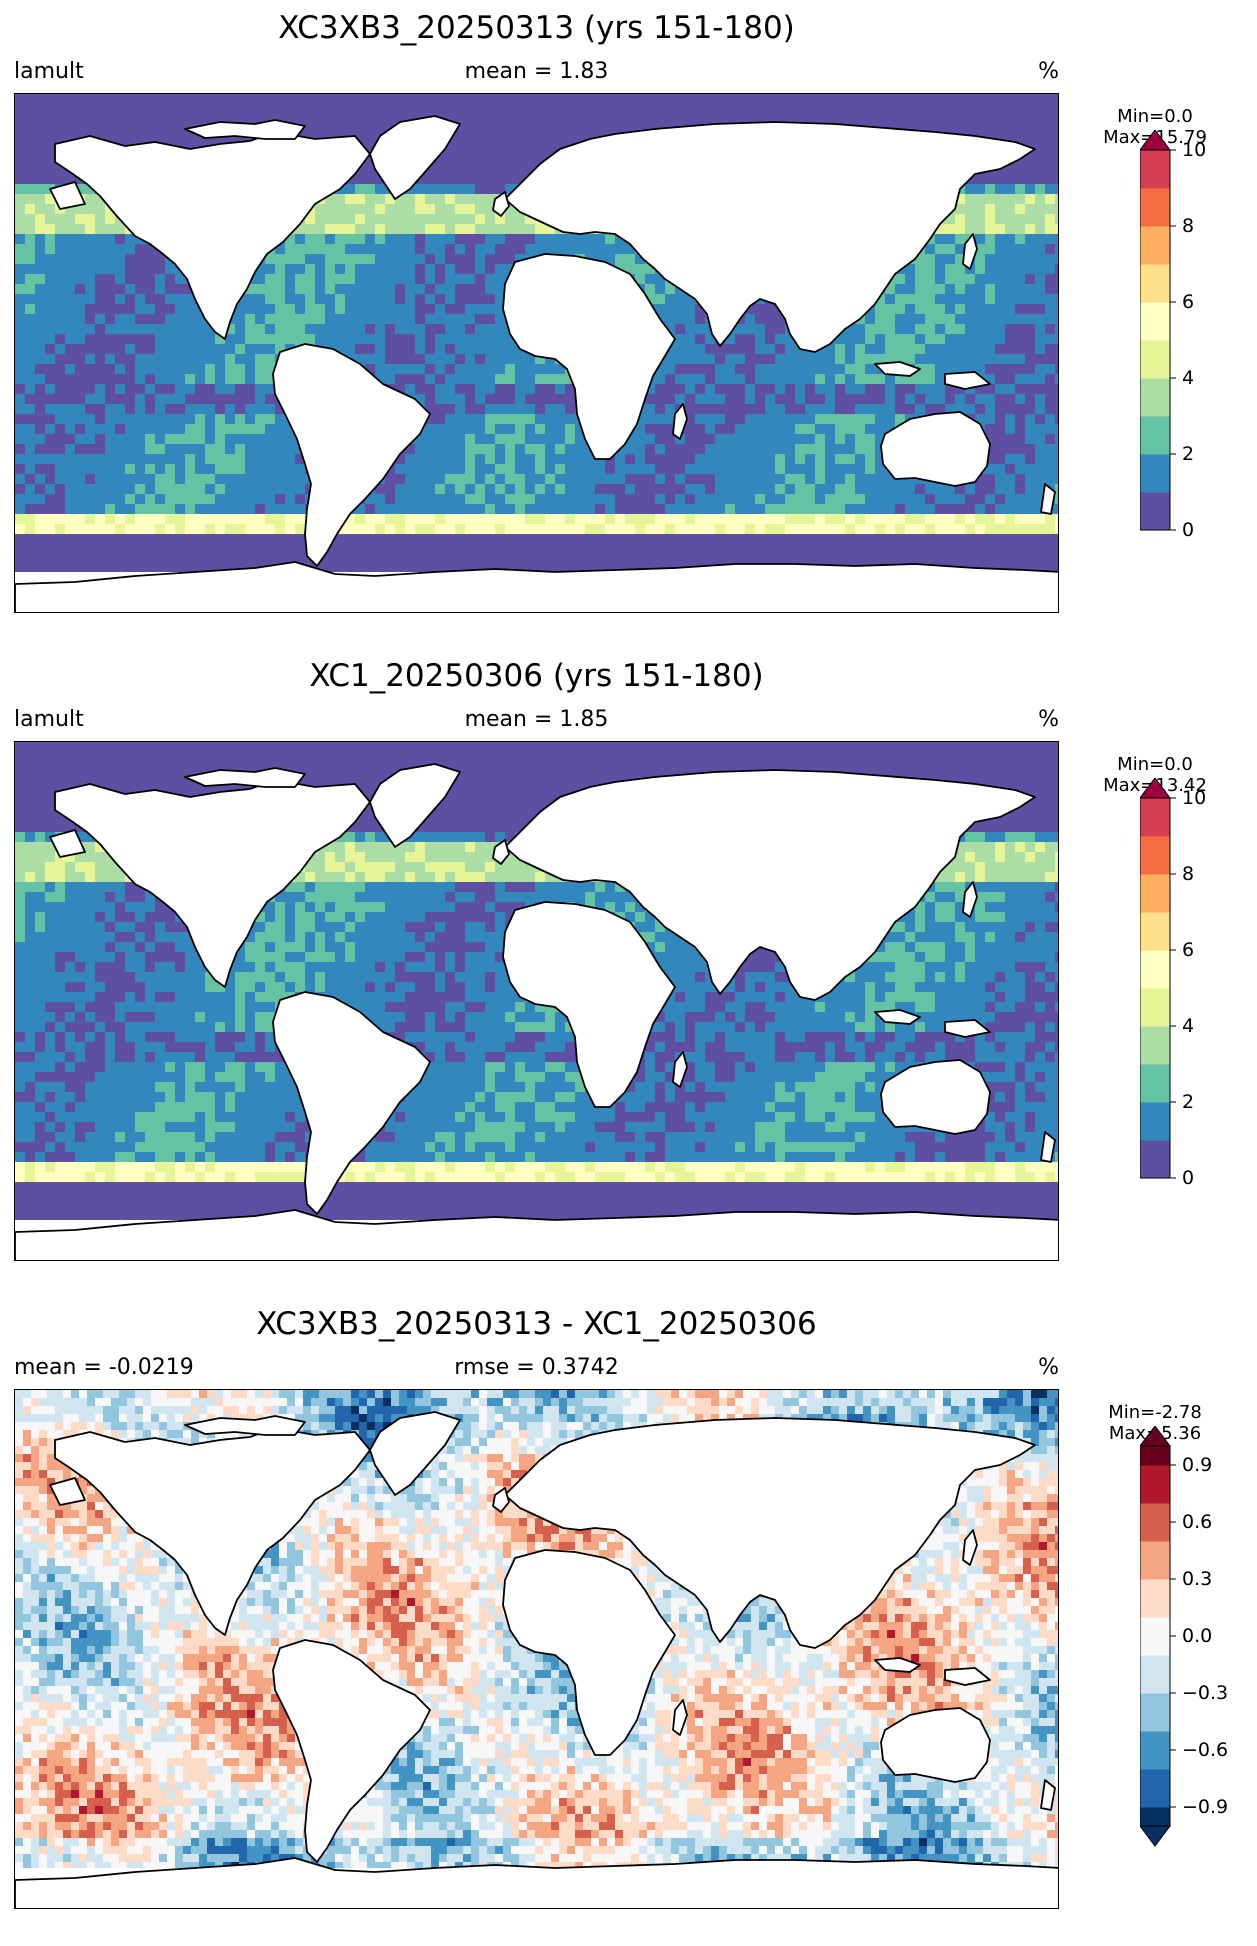 This screenshot has width=1257, height=1946. Describe the element at coordinates (1155, 1836) in the screenshot. I see `colorbar-min-extend` at that location.